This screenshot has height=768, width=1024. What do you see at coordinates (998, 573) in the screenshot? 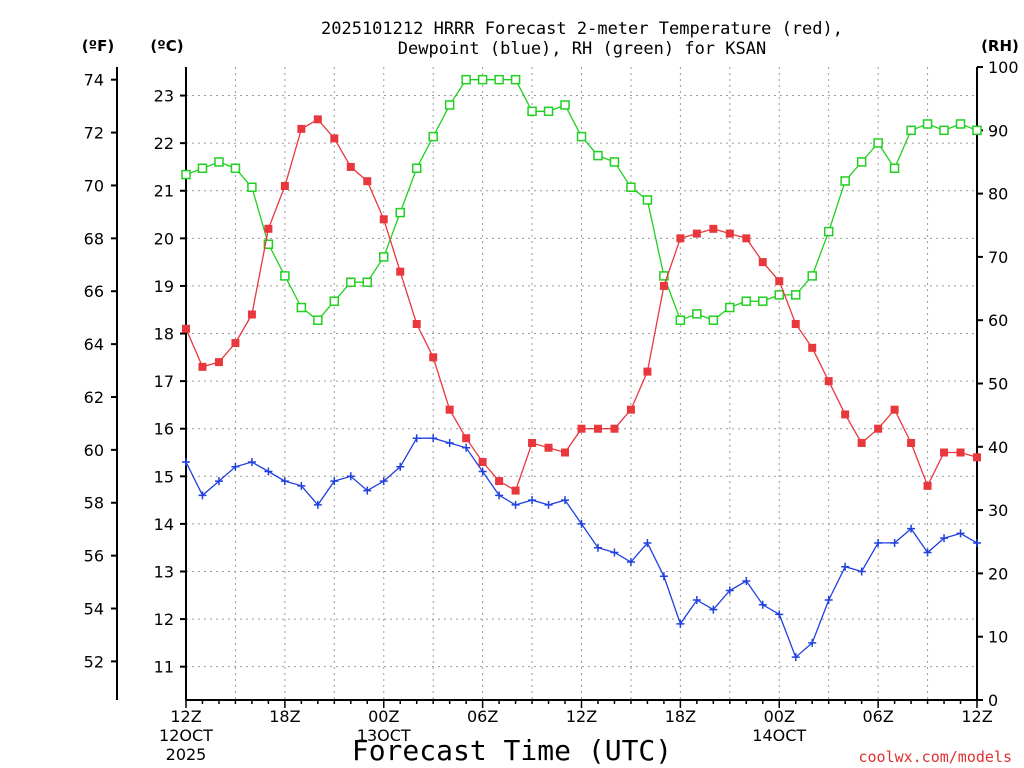
I see `rh-tick-label: 20` at bounding box center [998, 573].